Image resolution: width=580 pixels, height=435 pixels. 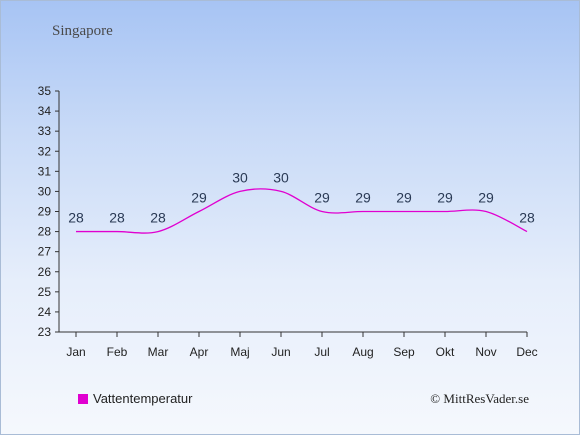 What do you see at coordinates (445, 352) in the screenshot?
I see `x-tick-label: Okt` at bounding box center [445, 352].